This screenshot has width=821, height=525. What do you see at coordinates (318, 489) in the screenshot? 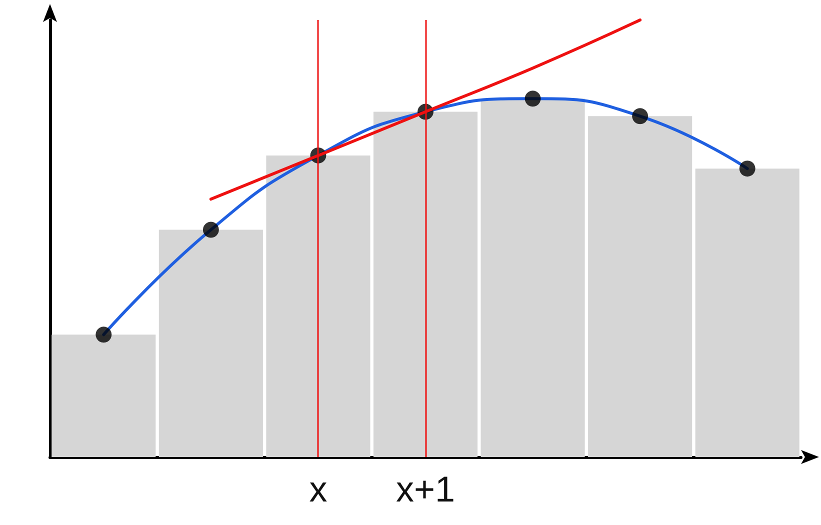
I see `x-tick-label: x` at bounding box center [318, 489].